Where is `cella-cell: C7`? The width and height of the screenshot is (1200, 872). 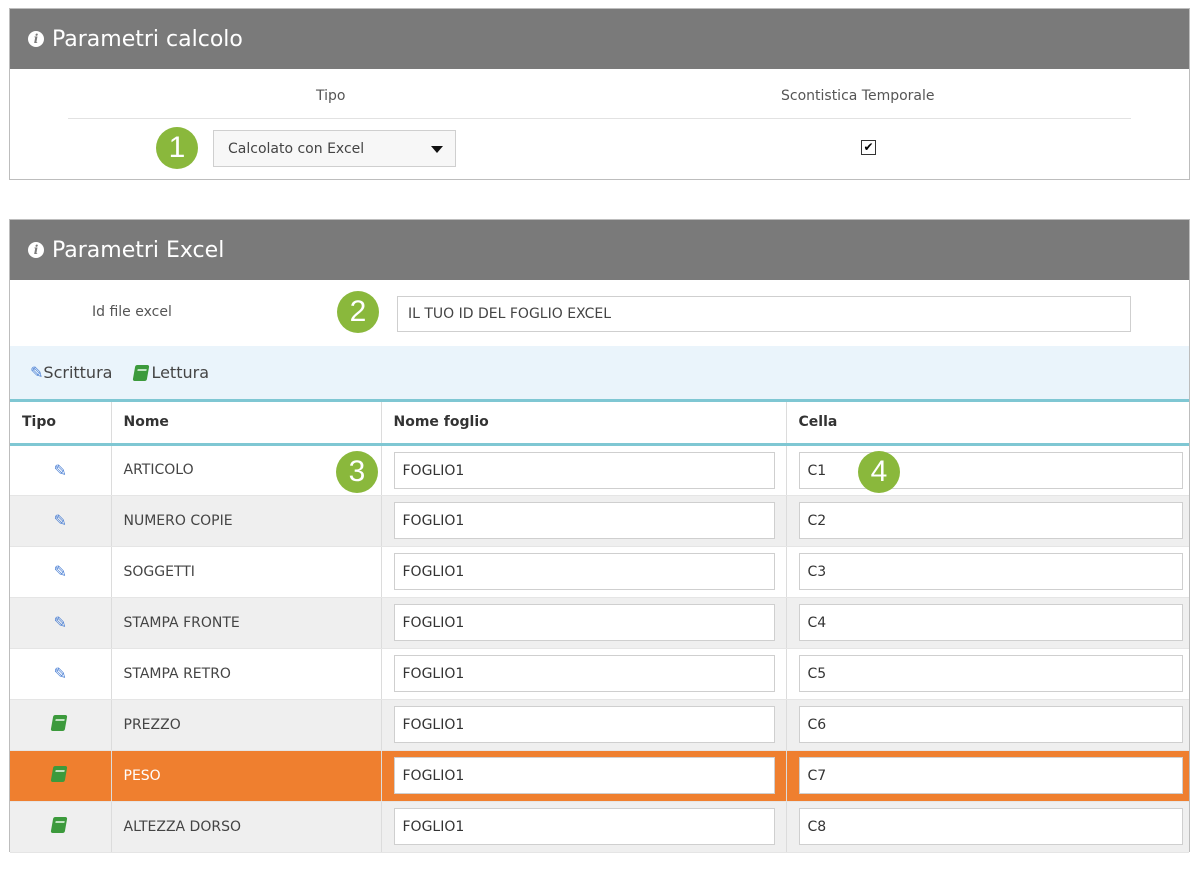
cella-cell: C7 is located at coordinates (987, 776).